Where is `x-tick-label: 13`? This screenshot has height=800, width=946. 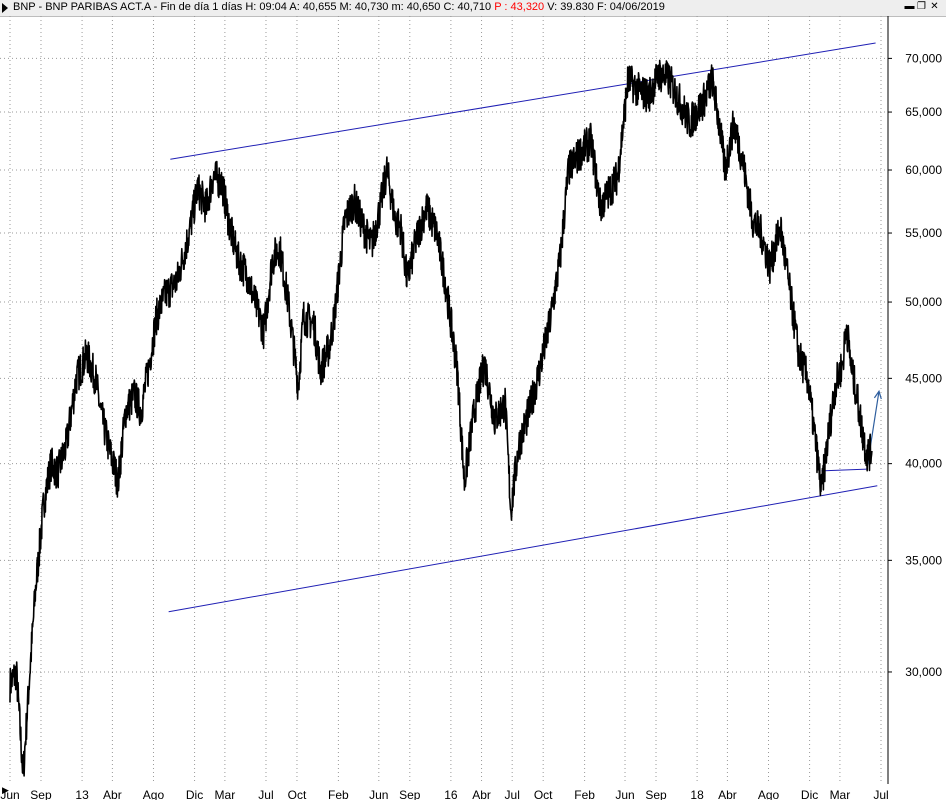 x-tick-label: 13 is located at coordinates (82, 794).